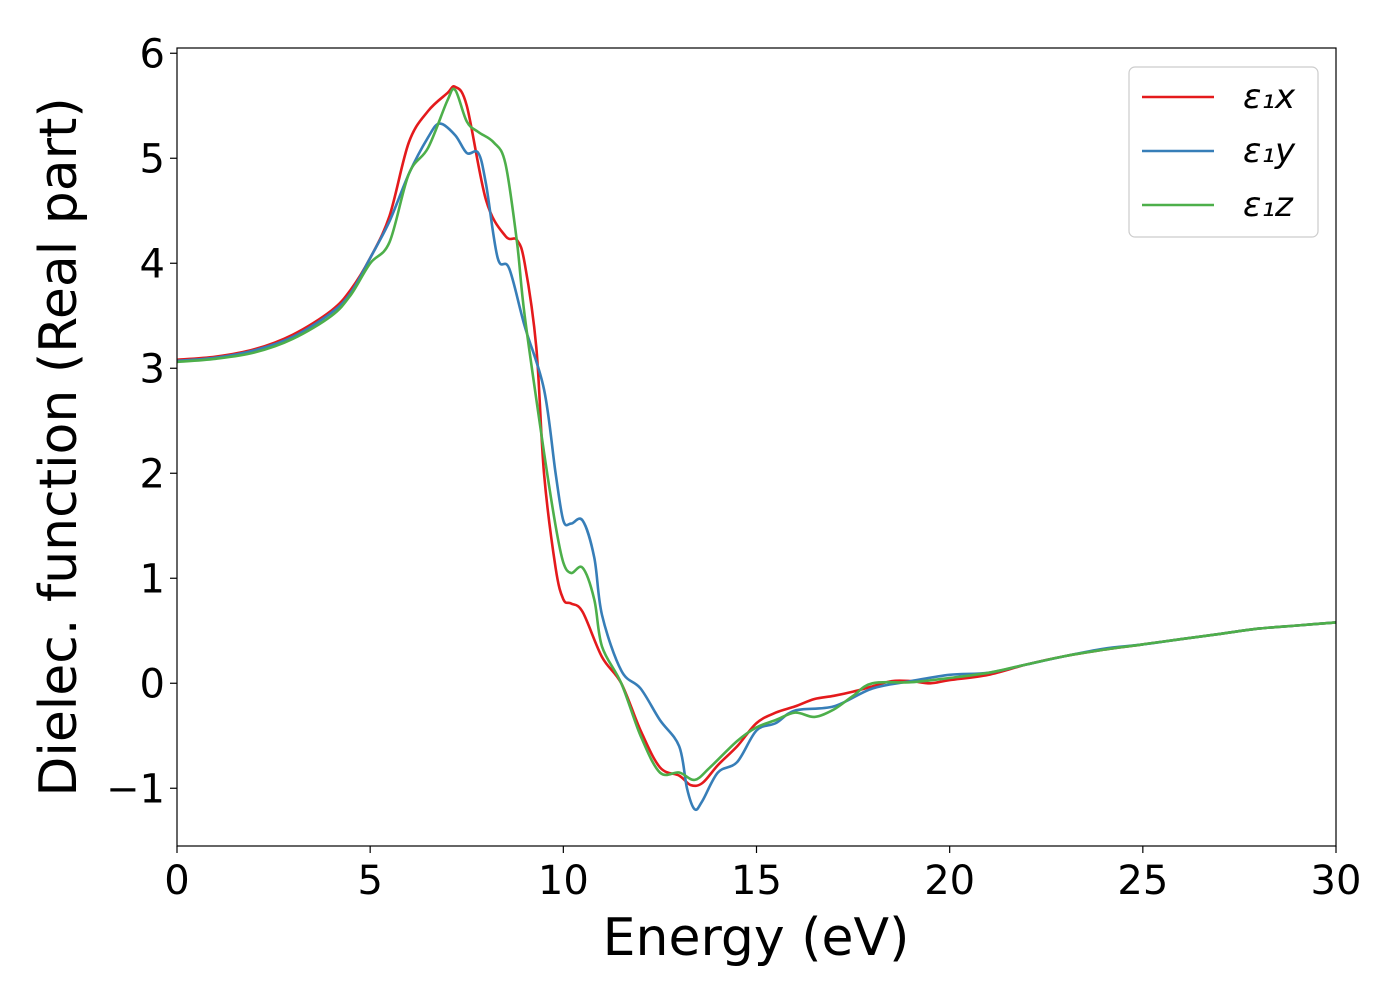 Image resolution: width=1400 pixels, height=1000 pixels. Describe the element at coordinates (152, 159) in the screenshot. I see `y-tick-label: 5` at that location.